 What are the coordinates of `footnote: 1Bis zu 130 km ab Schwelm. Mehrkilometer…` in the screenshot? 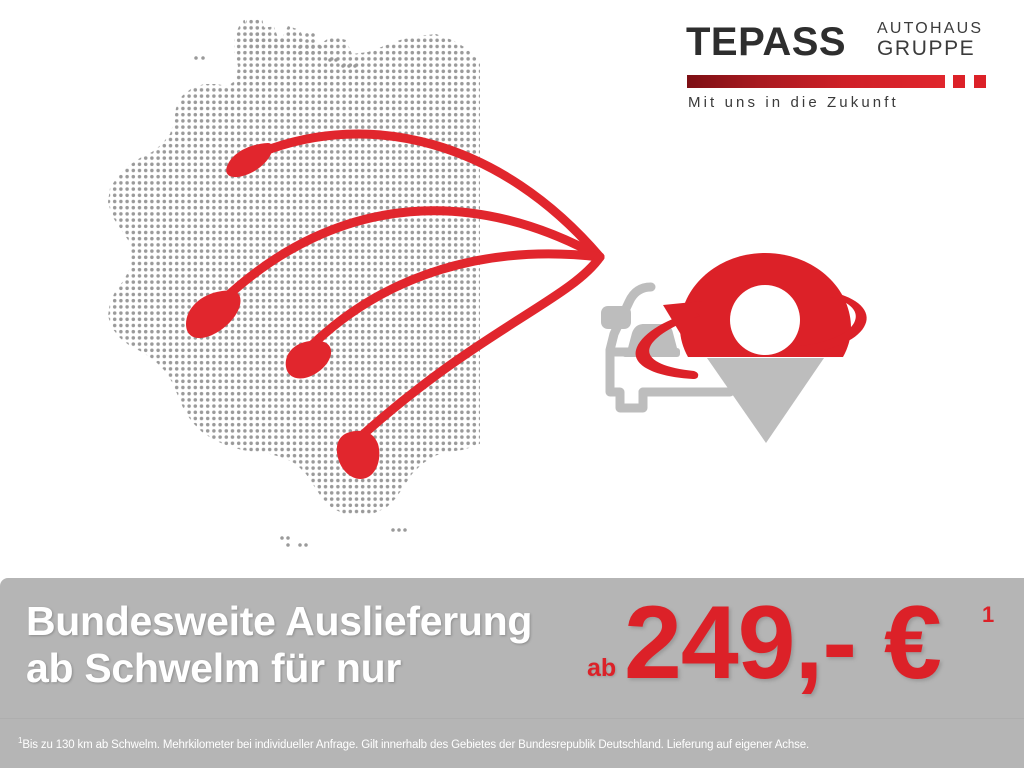 It's located at (518, 743).